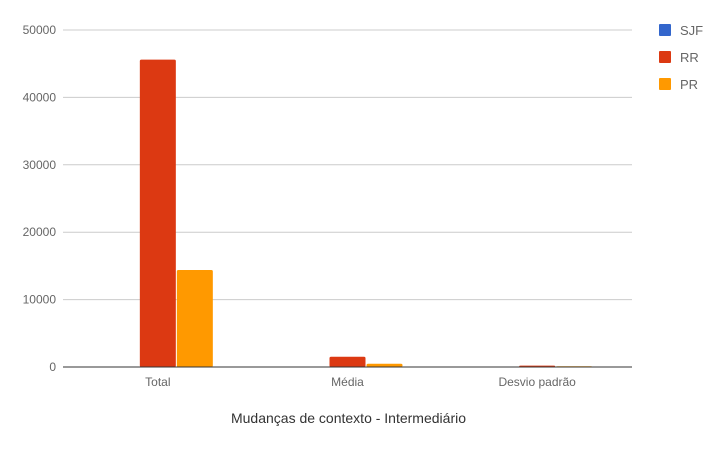  Describe the element at coordinates (40, 198) in the screenshot. I see `y-axis-tick-labels: 0 10000 20000 30000 40000 50000` at that location.